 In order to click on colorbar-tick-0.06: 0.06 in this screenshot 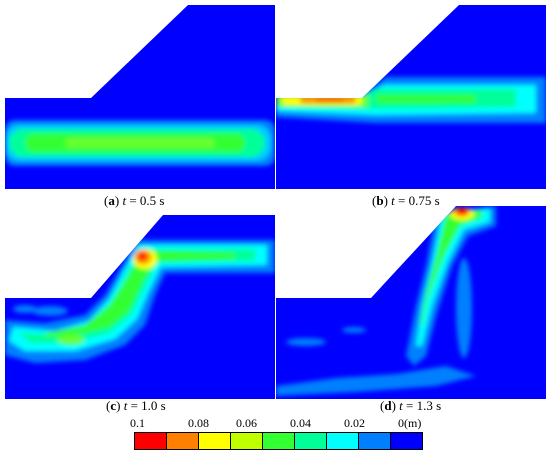, I will do `click(246, 423)`.